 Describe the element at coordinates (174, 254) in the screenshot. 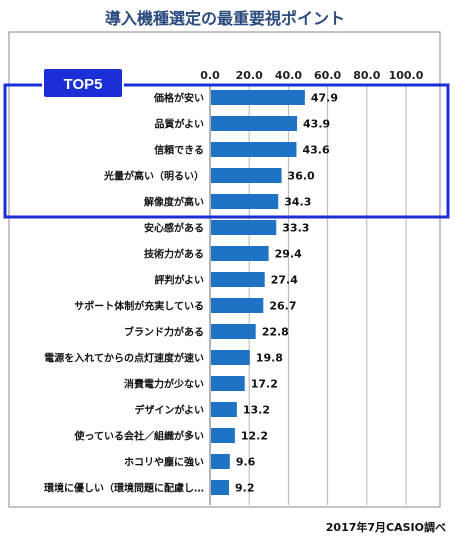

I see `category-label: 技術力がある` at that location.